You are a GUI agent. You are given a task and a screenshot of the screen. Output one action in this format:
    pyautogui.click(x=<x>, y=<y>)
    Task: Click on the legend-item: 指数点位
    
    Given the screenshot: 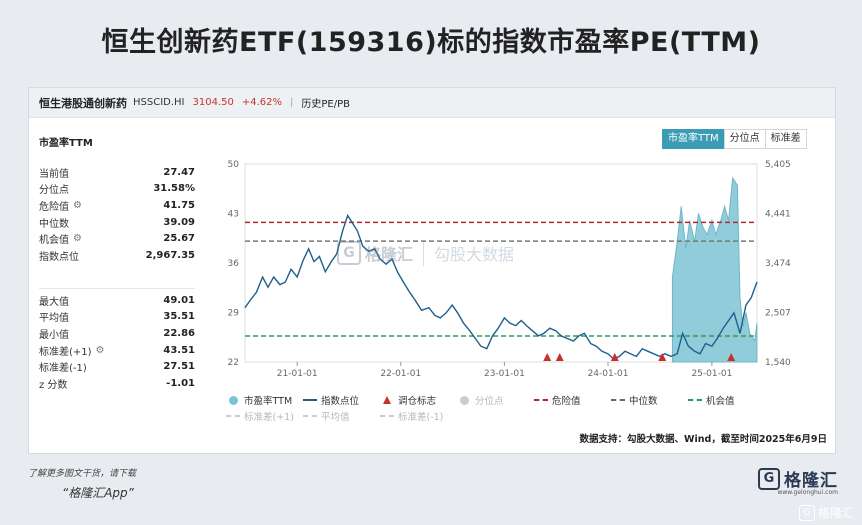 What is the action you would take?
    pyautogui.click(x=340, y=400)
    